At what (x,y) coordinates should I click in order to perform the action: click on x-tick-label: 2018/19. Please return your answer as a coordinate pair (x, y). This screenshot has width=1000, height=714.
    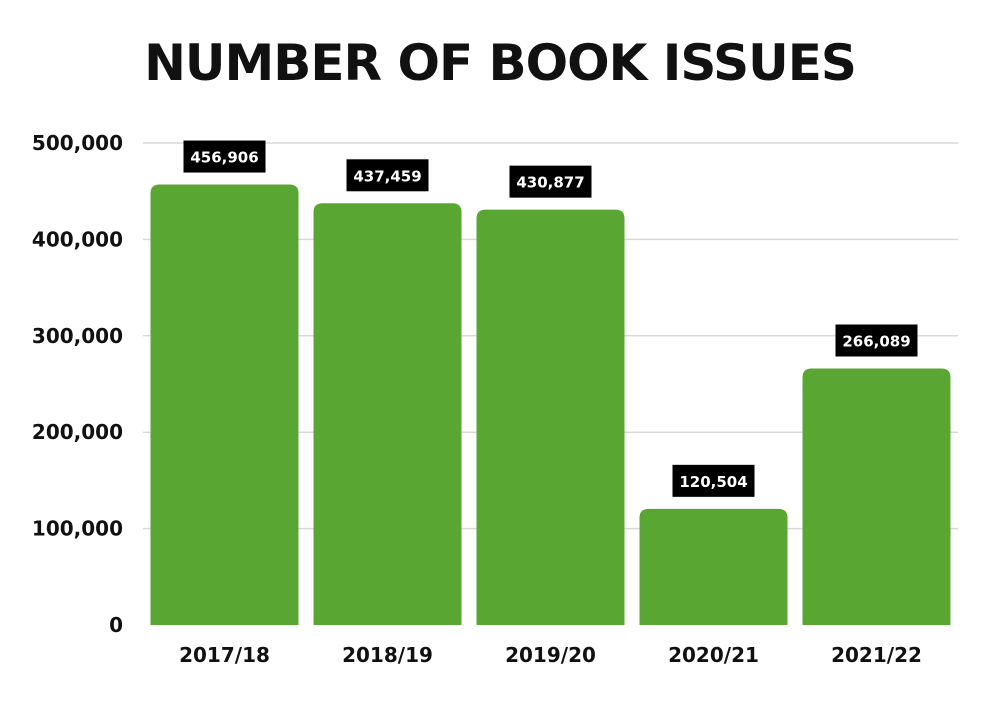
    Looking at the image, I should click on (387, 655).